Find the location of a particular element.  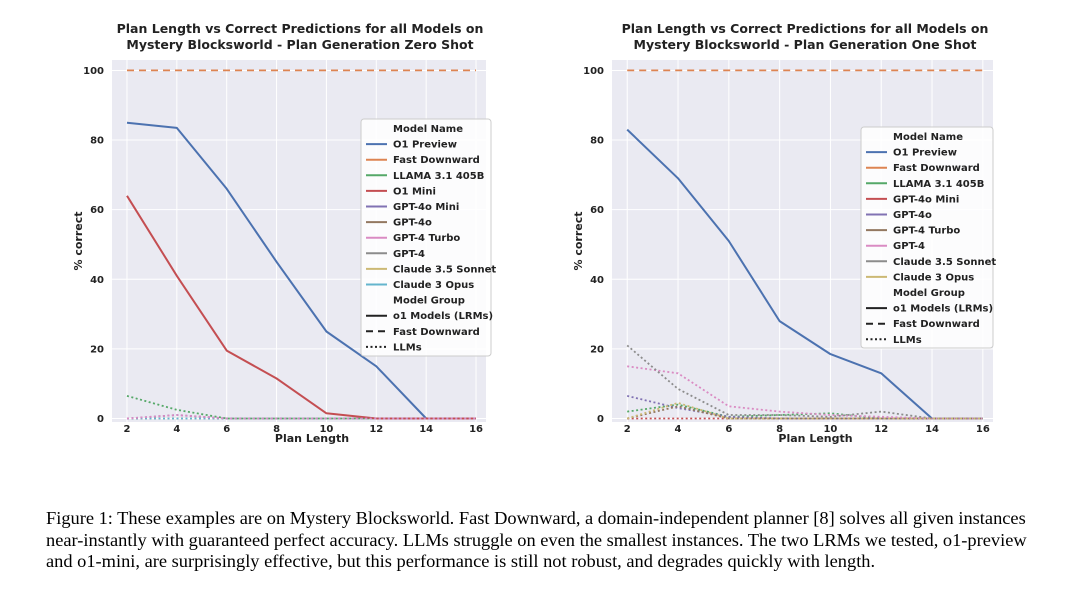

legend-label-o1-mini: O1 Mini is located at coordinates (414, 191).